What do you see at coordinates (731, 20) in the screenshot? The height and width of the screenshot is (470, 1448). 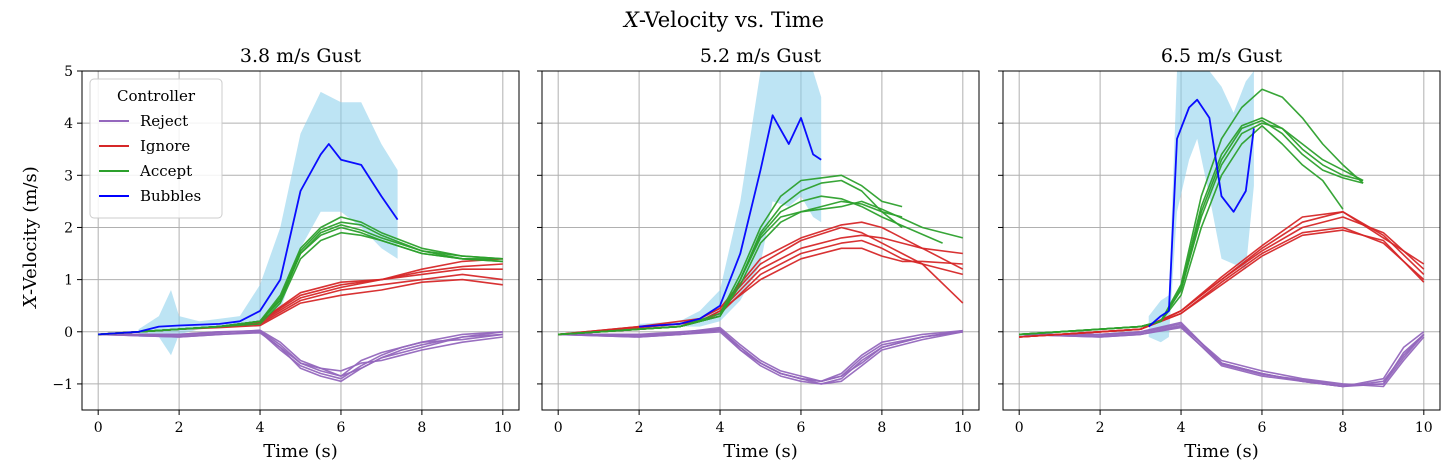 I see `figure-title-rest: -Velocity vs. Time` at bounding box center [731, 20].